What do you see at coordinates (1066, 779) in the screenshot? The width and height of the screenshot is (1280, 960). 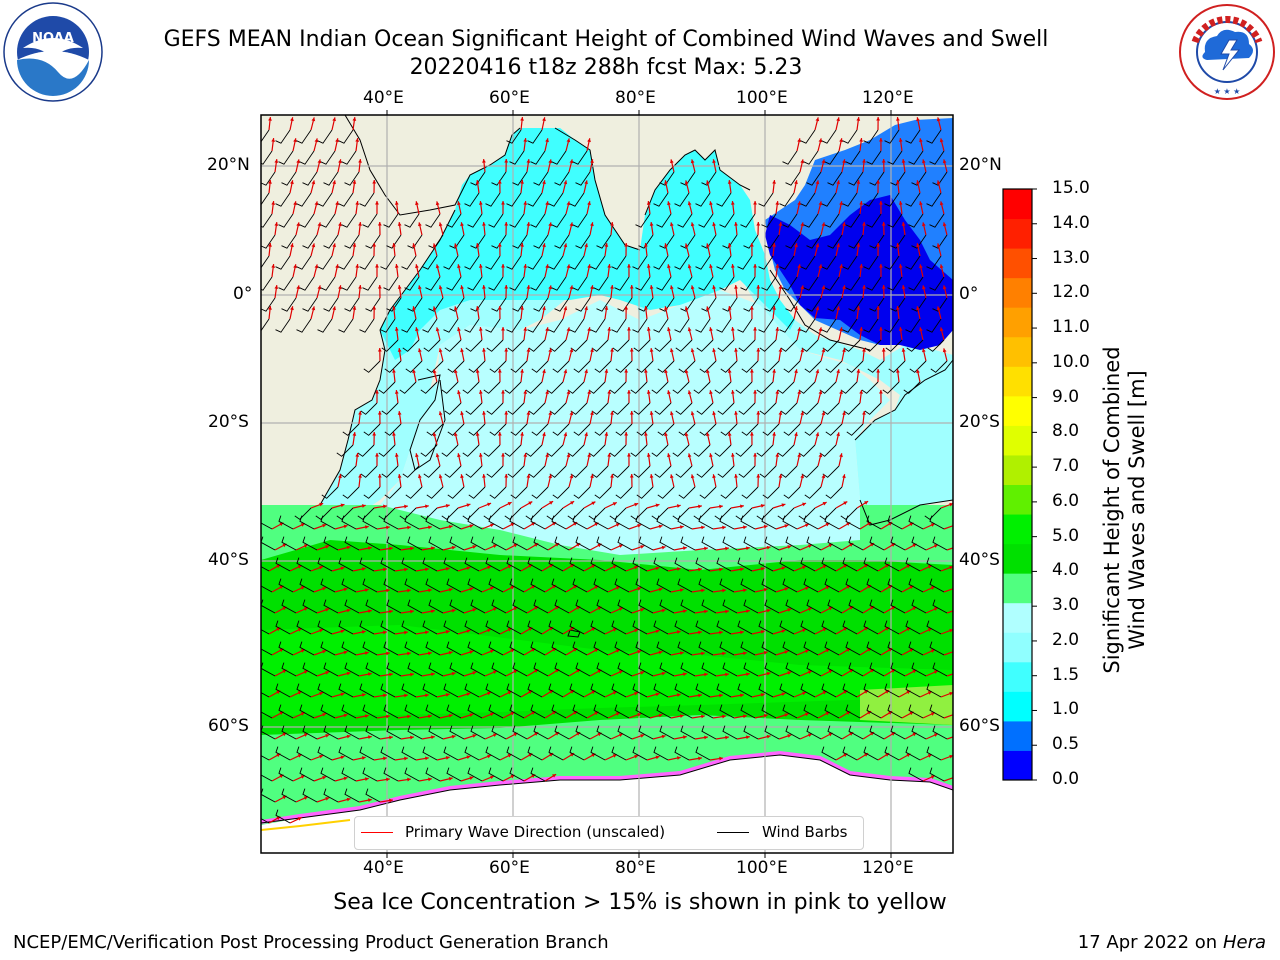 I see `colorbar-tick-label: 0.0` at bounding box center [1066, 779].